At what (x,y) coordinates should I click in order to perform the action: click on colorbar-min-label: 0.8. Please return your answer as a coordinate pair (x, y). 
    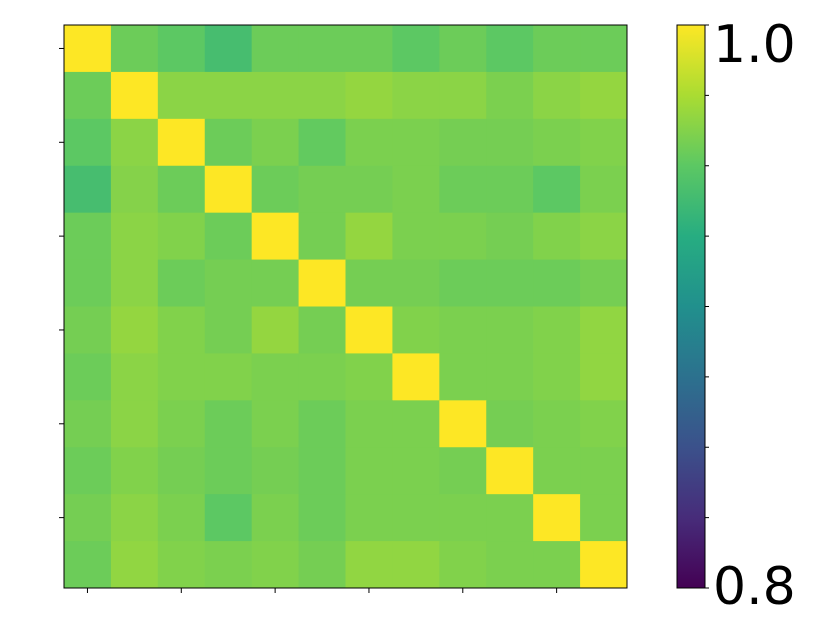
    Looking at the image, I should click on (754, 587).